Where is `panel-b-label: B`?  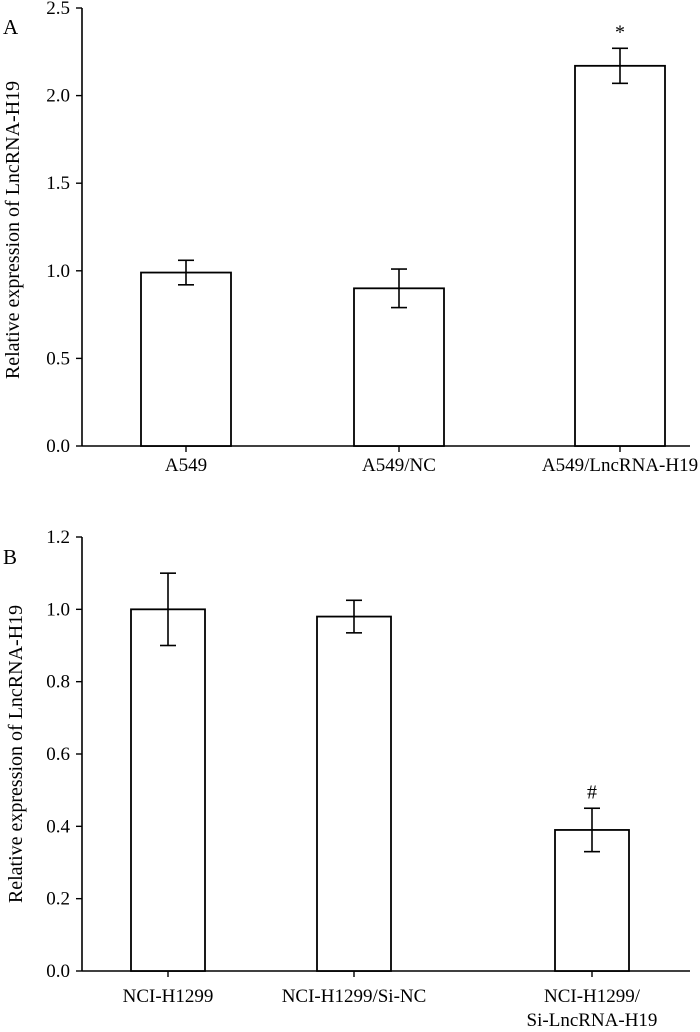 panel-b-label: B is located at coordinates (10, 557).